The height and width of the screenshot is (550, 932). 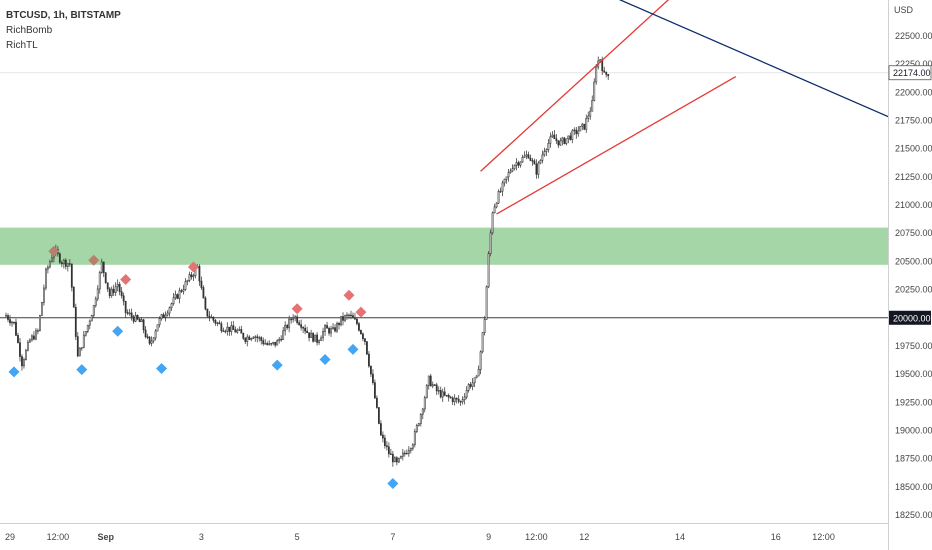 I want to click on price-tick-label: 19000.00, so click(x=913, y=430).